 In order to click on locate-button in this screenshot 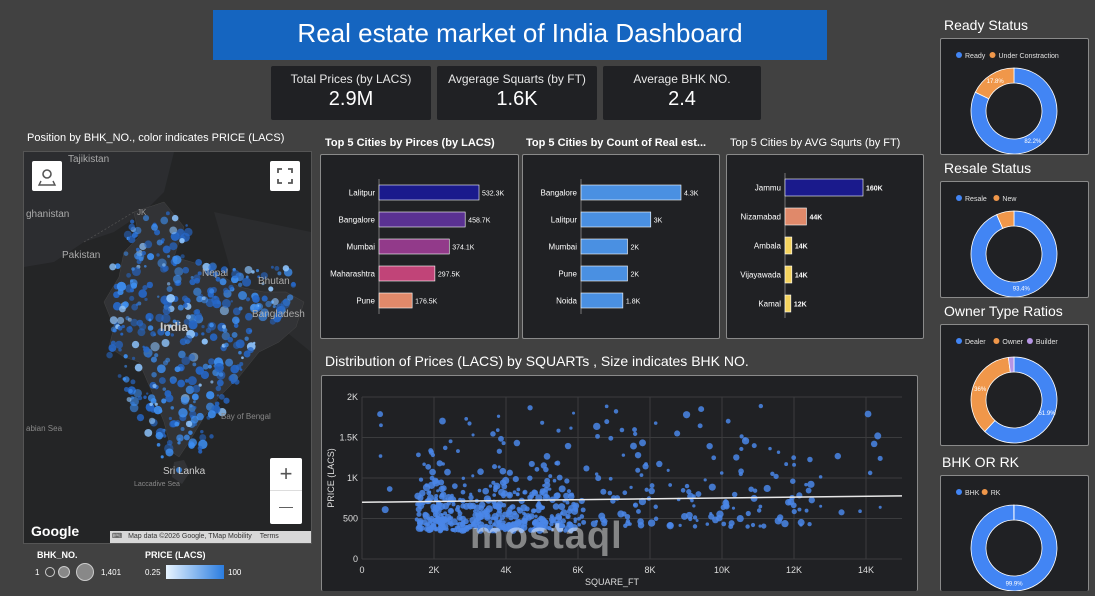, I will do `click(47, 176)`.